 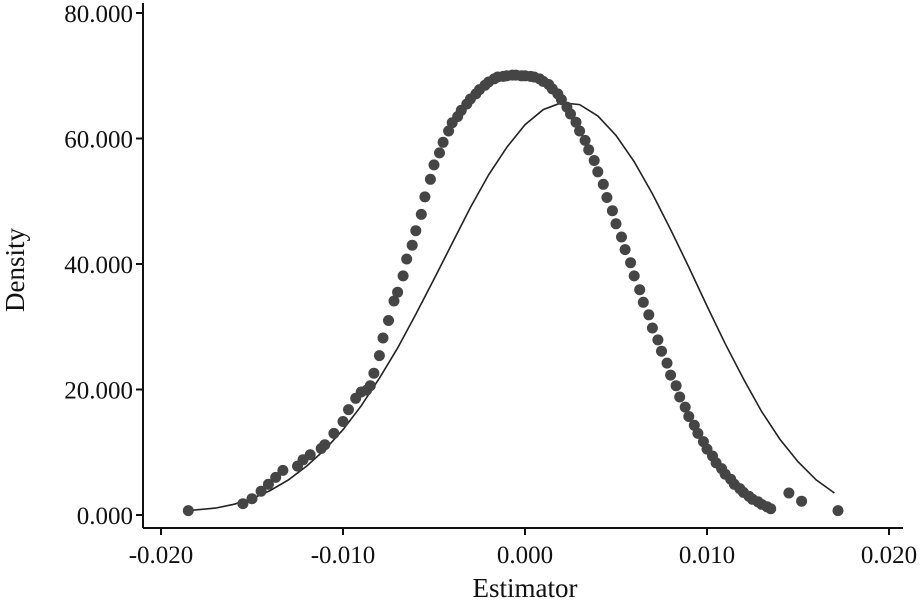 I want to click on y-tick-label: 20.000, so click(x=98, y=391).